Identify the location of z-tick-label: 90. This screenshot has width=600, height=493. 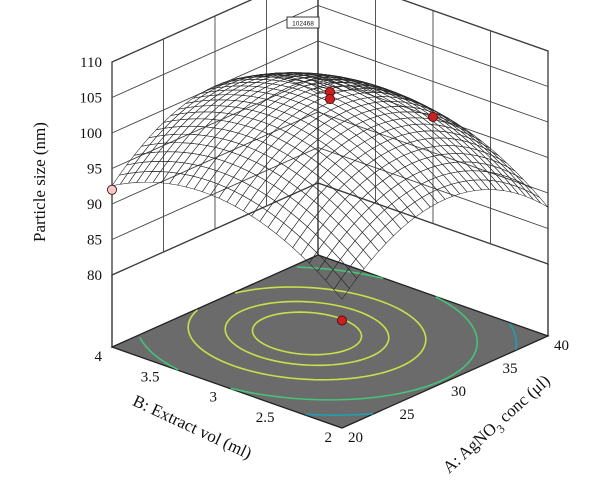
(94, 205).